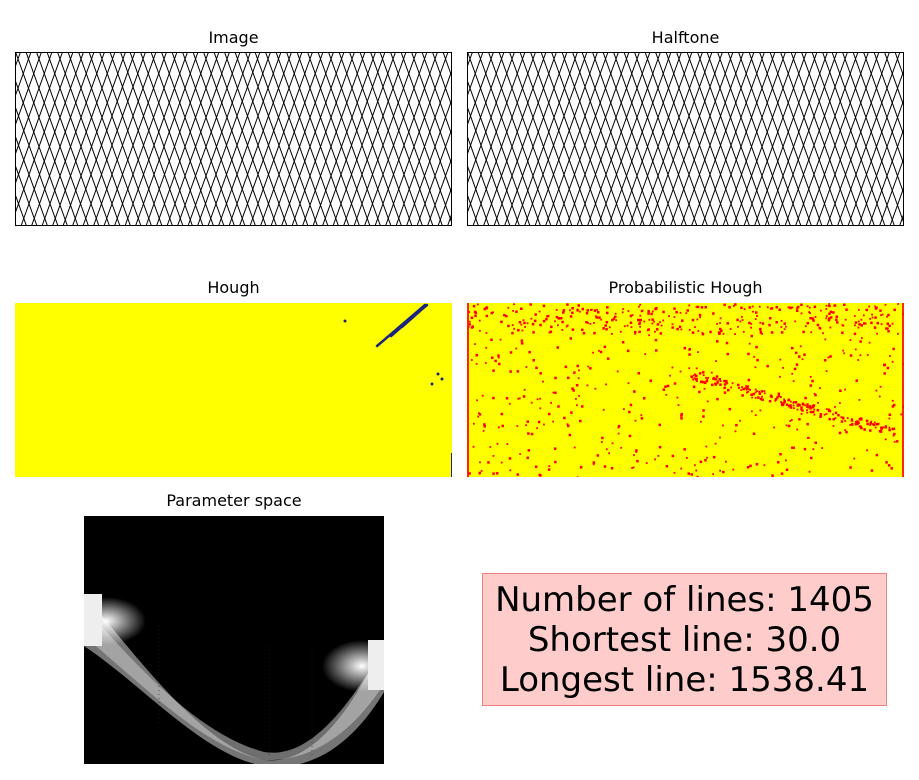 This screenshot has width=919, height=780. I want to click on halftone-panel, so click(685, 139).